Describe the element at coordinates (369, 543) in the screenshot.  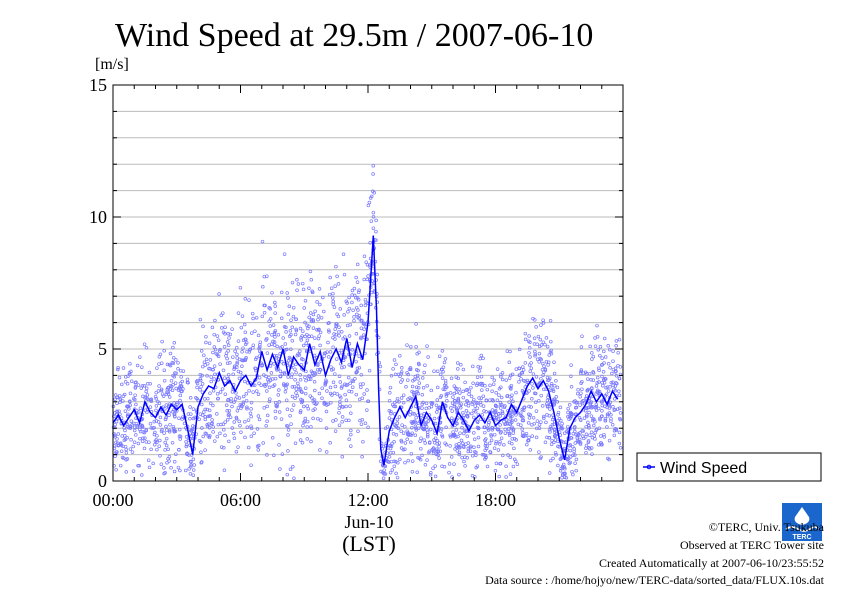
I see `x-axis-label: (LST)` at that location.